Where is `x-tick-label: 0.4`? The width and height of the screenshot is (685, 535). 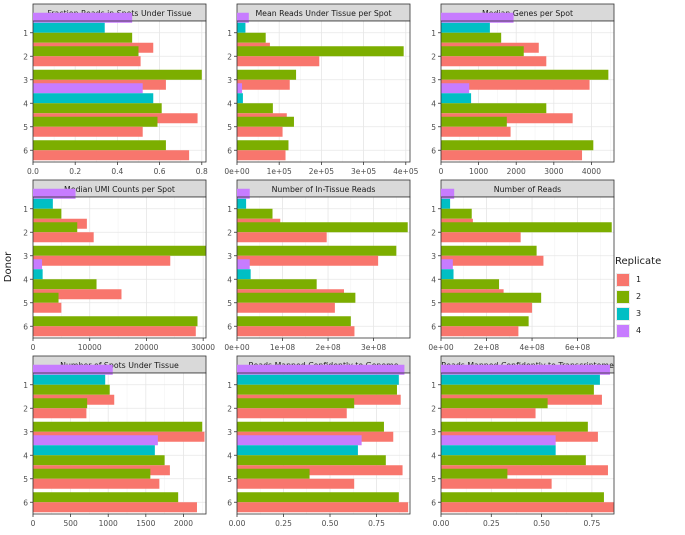 x-tick-label: 0.4 is located at coordinates (117, 171).